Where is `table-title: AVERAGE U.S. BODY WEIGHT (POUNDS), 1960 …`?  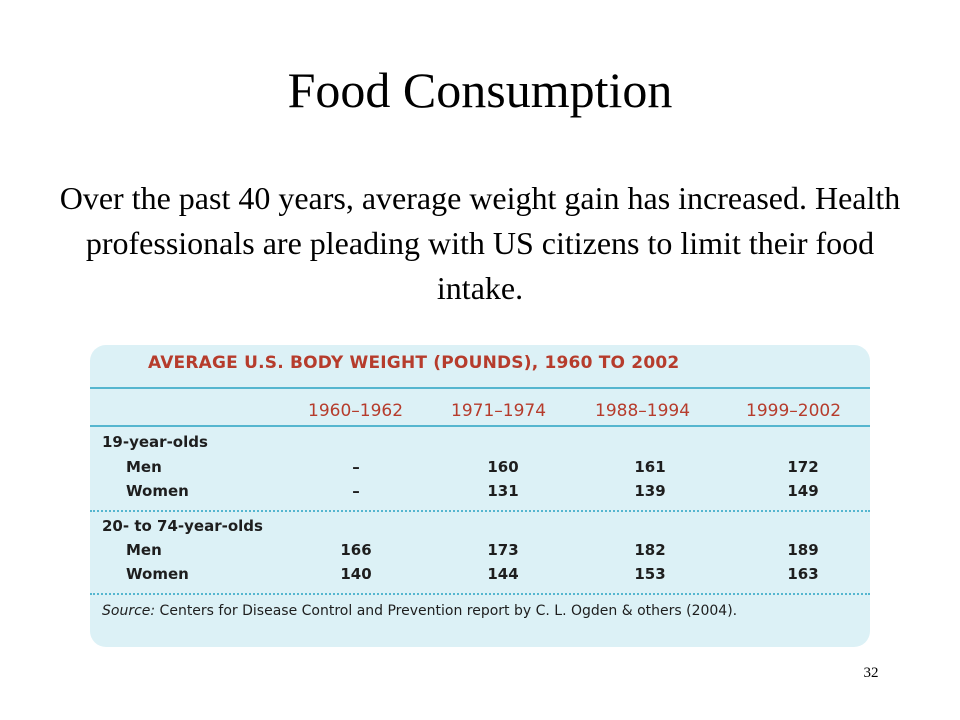
table-title: AVERAGE U.S. BODY WEIGHT (POUNDS), 1960 … is located at coordinates (414, 363).